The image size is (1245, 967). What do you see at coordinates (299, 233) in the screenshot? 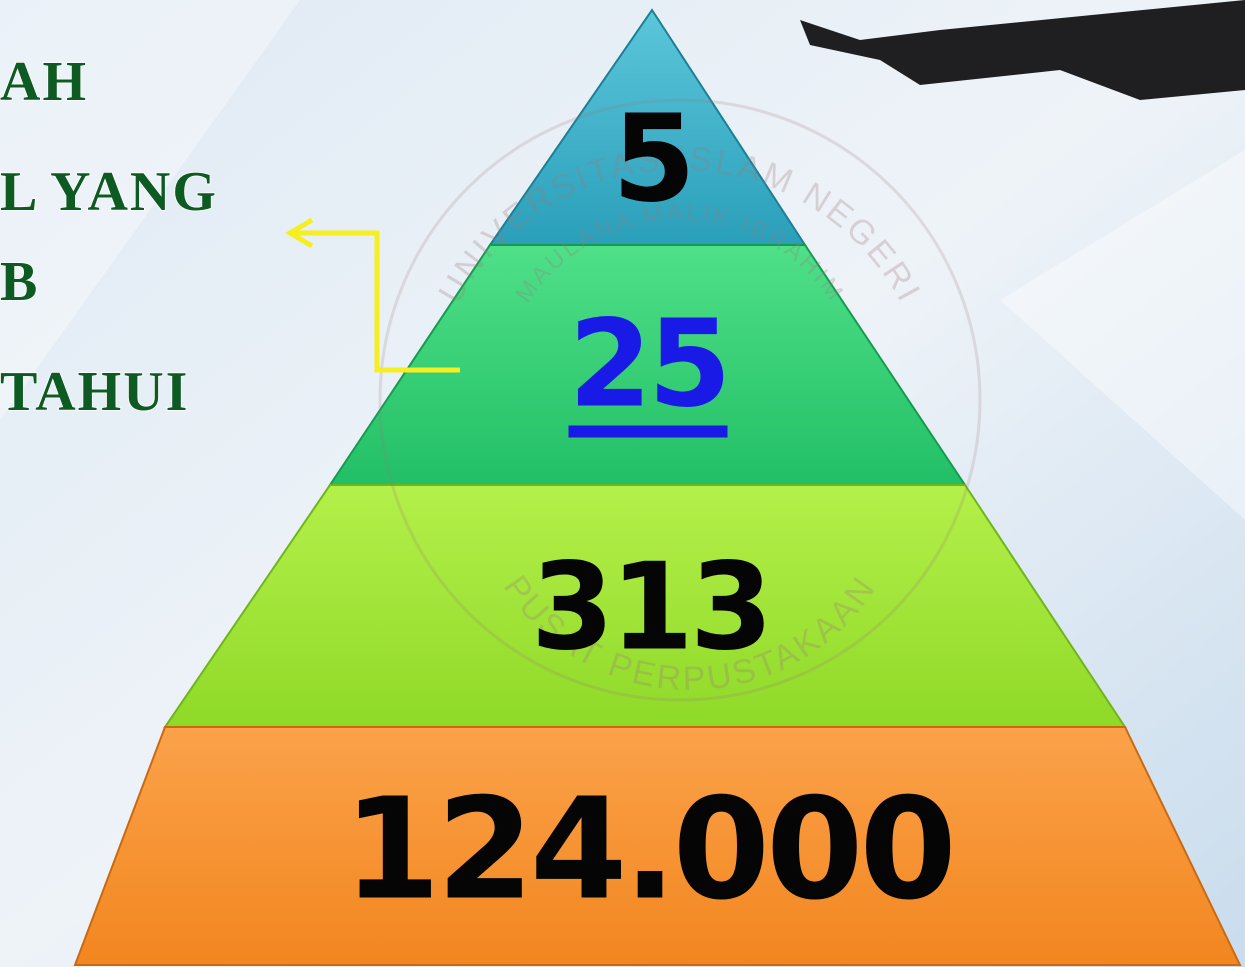
I see `arrow-head` at bounding box center [299, 233].